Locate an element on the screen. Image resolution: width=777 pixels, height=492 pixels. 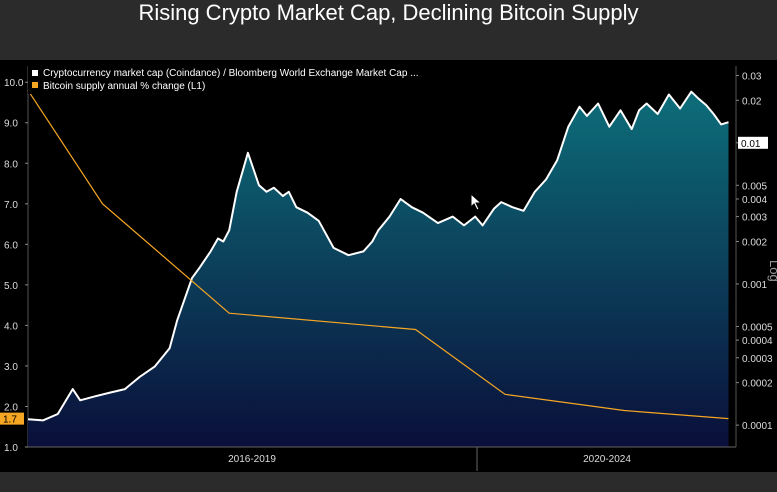
right-tick-label: 0.0004 is located at coordinates (757, 341).